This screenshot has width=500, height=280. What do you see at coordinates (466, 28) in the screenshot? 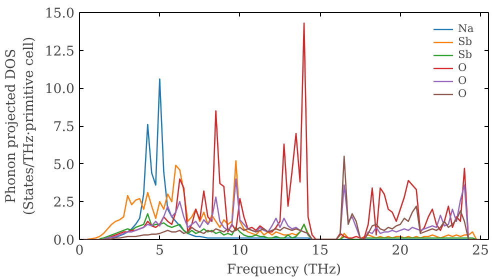
I see `legend-label: Na` at bounding box center [466, 28].